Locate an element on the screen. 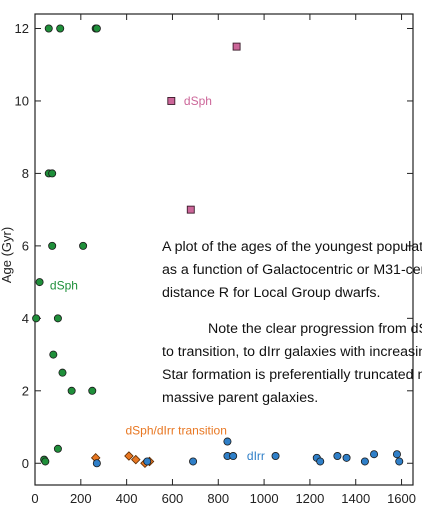 The width and height of the screenshot is (422, 524). y-tick-label-0: 0 is located at coordinates (25, 463).